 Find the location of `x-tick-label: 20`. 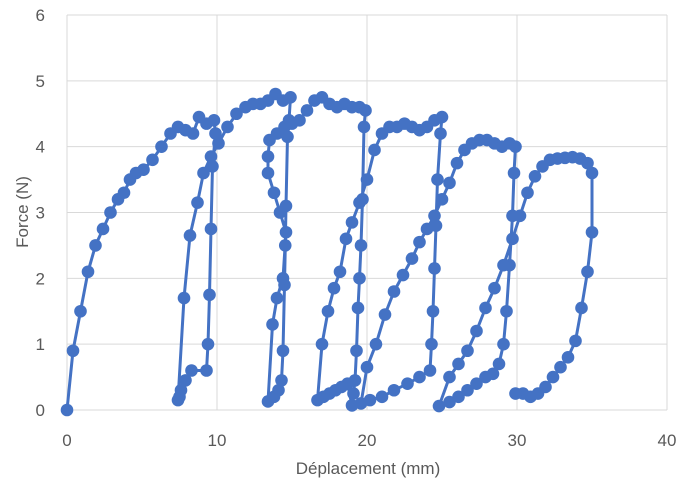

x-tick-label: 20 is located at coordinates (367, 440).